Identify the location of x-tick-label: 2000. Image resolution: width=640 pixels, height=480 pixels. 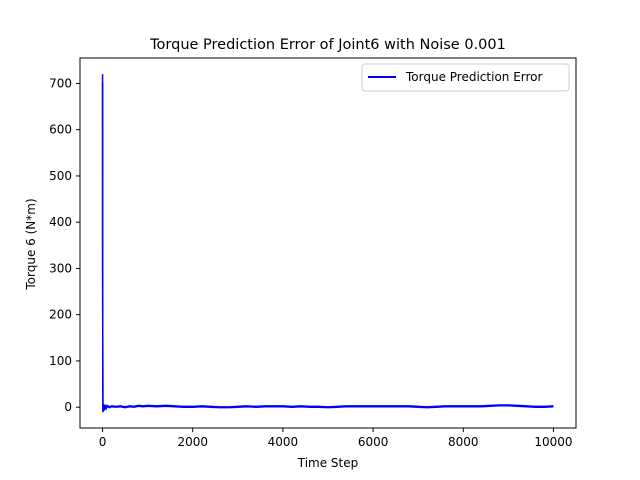
(192, 442).